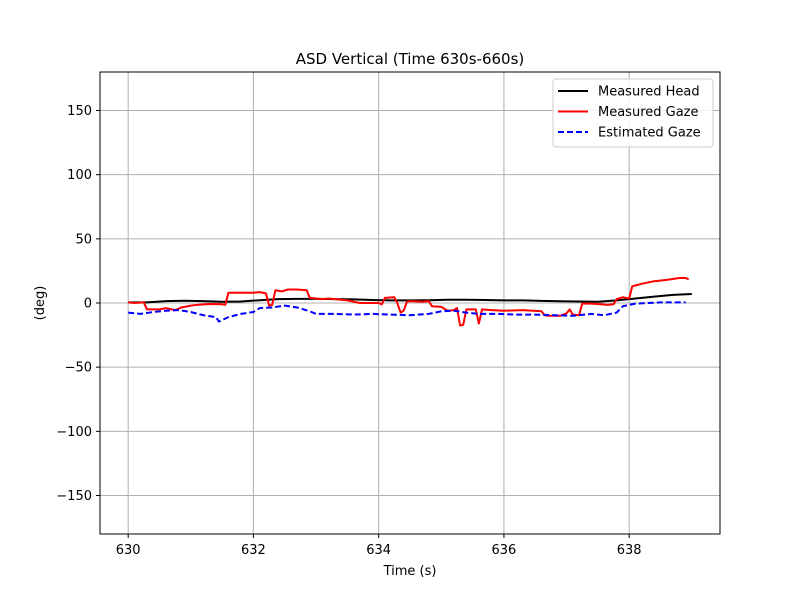 The image size is (800, 604). What do you see at coordinates (83, 239) in the screenshot?
I see `y-tick-label: 50` at bounding box center [83, 239].